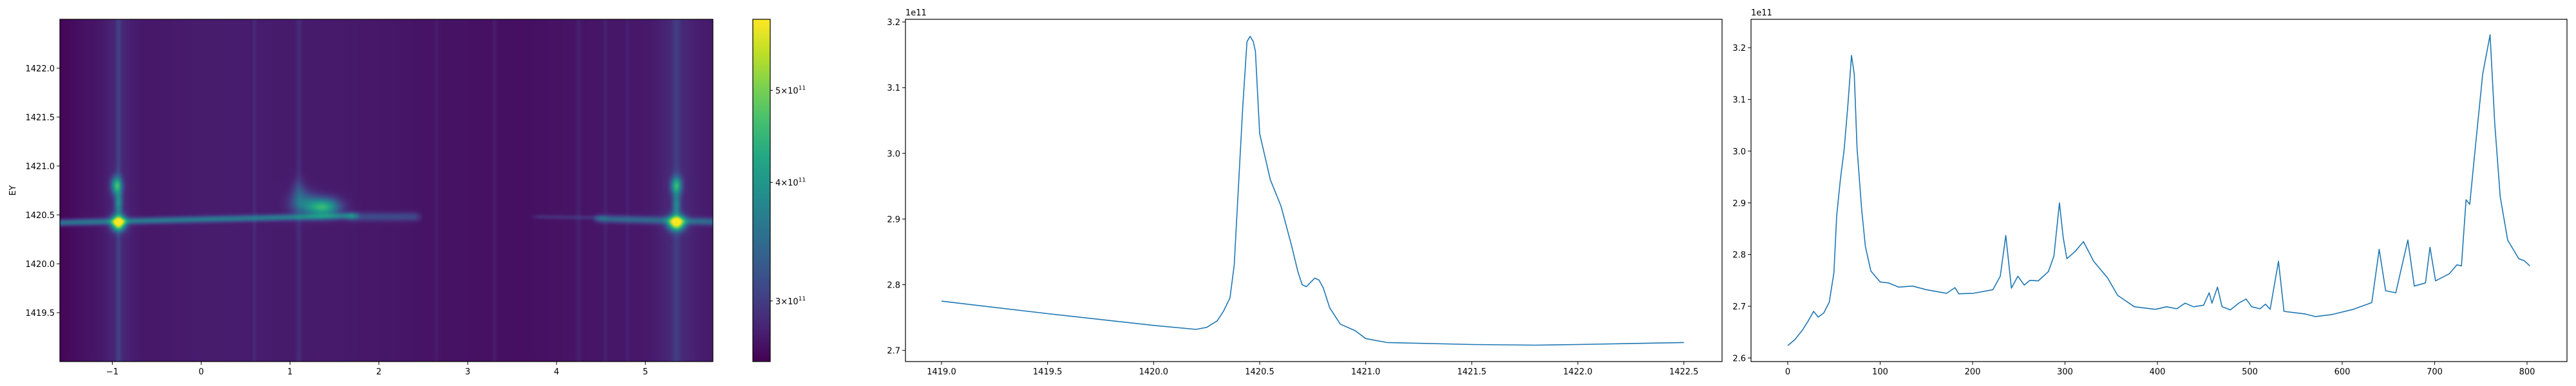  Describe the element at coordinates (790, 90) in the screenshot. I see `colorbar-tick-label: 5×10¹¹` at that location.